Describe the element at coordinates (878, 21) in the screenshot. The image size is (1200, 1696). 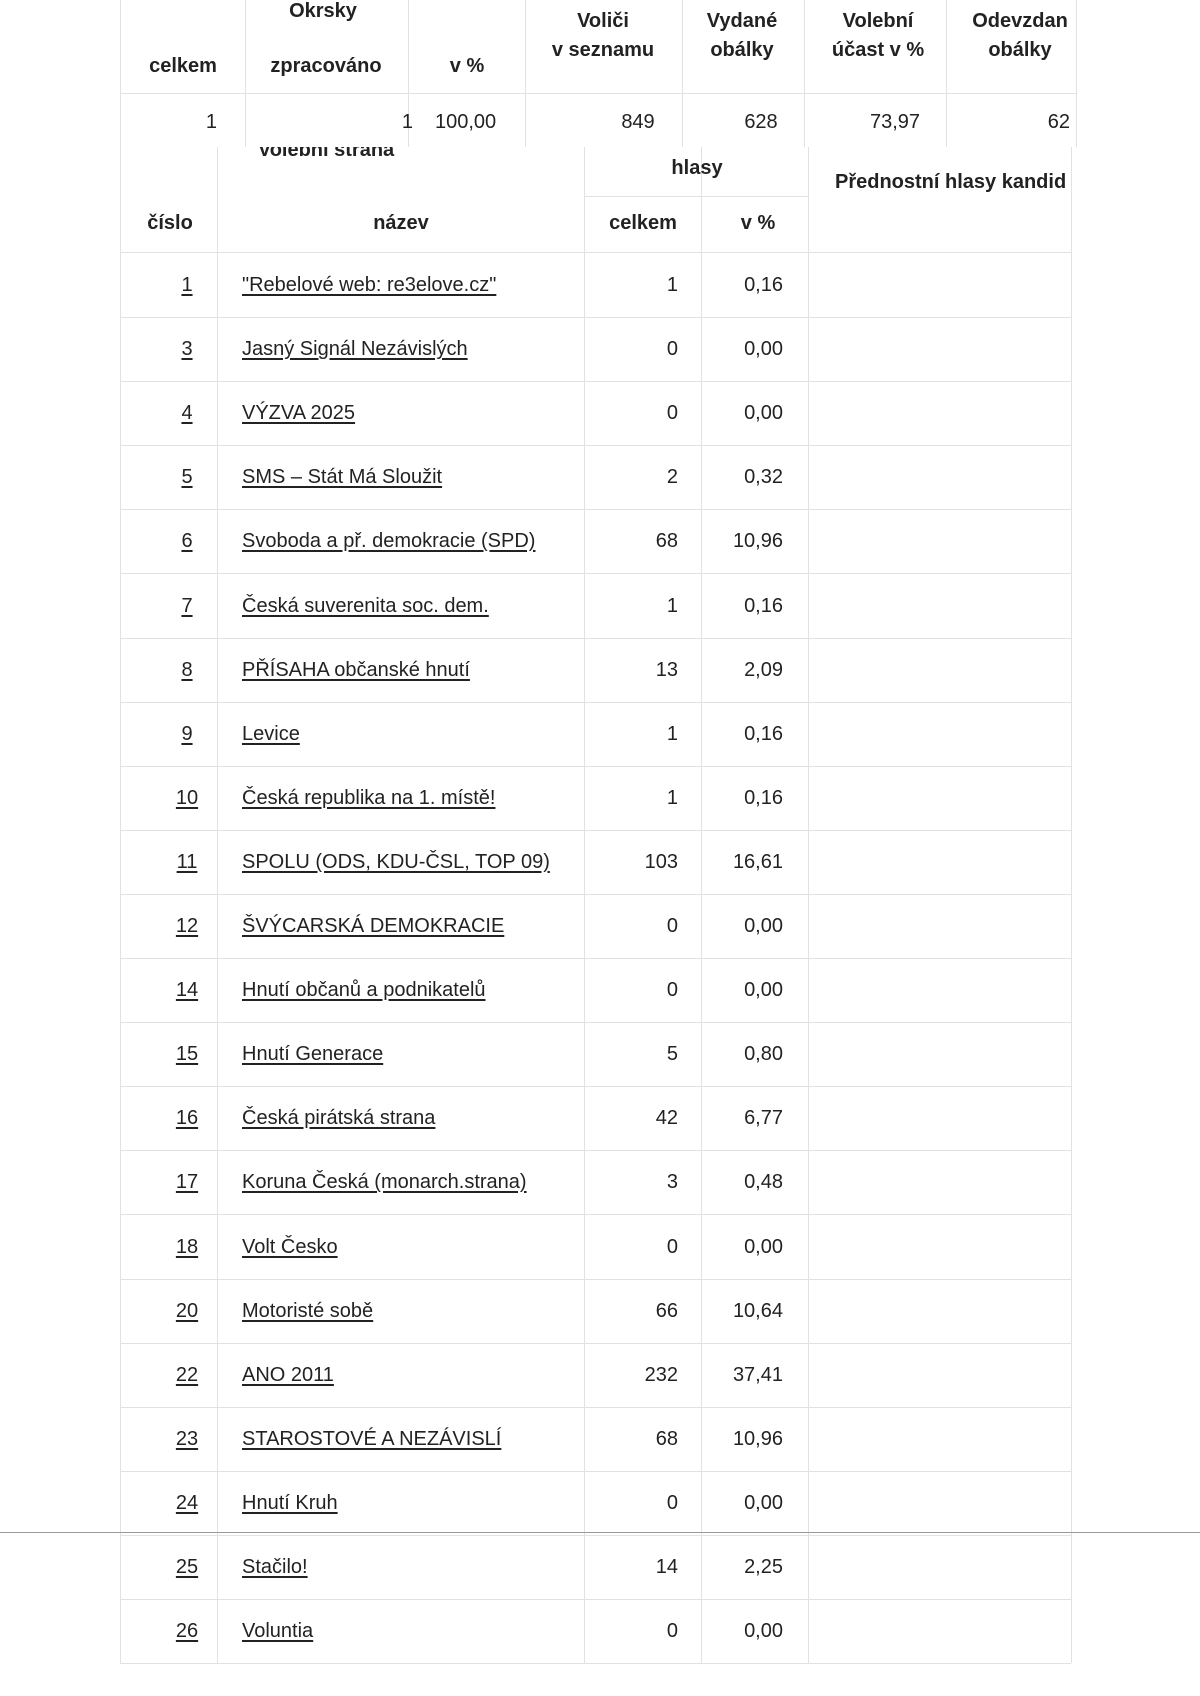
I see `column-header: Volební` at that location.